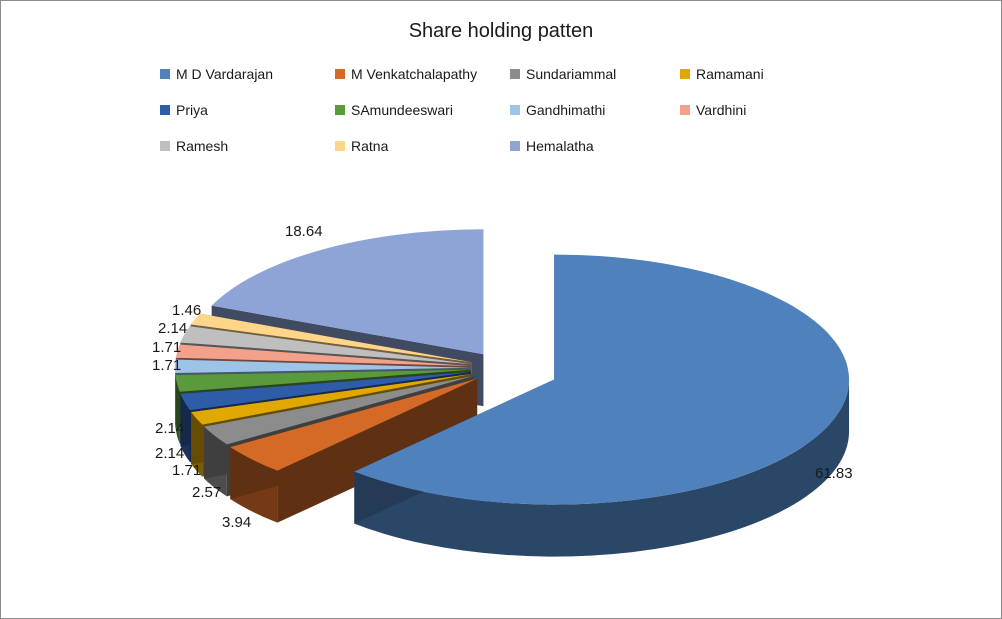  What do you see at coordinates (225, 74) in the screenshot?
I see `legend-label: M D Vardarajan` at bounding box center [225, 74].